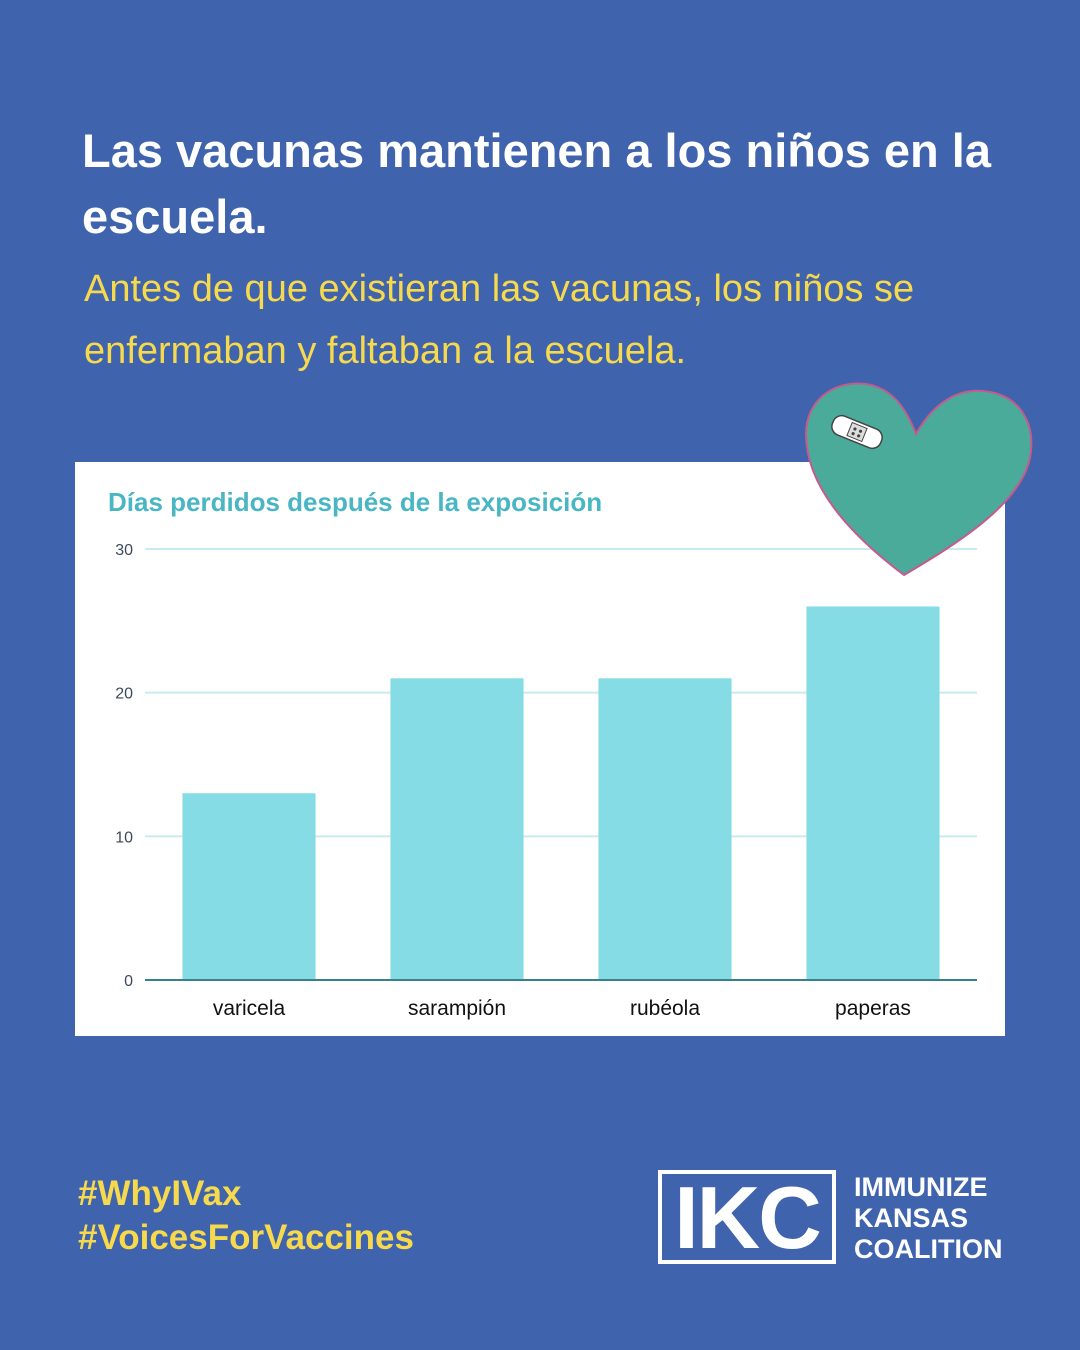  I want to click on hashtags: #WhyIVax #VoicesForVaccines, so click(246, 1216).